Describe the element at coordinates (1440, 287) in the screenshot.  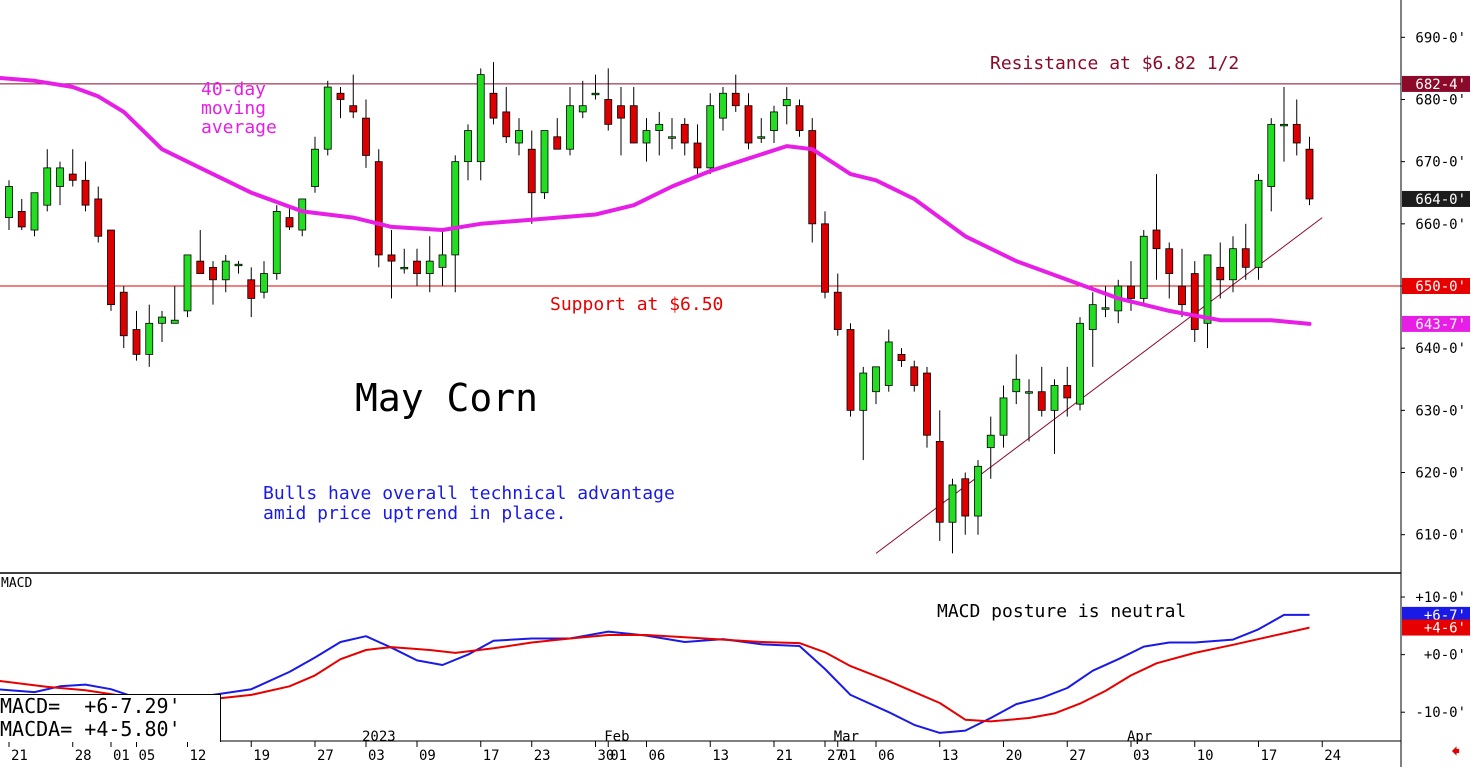
I see `price-tag-text: 650-0'` at that location.